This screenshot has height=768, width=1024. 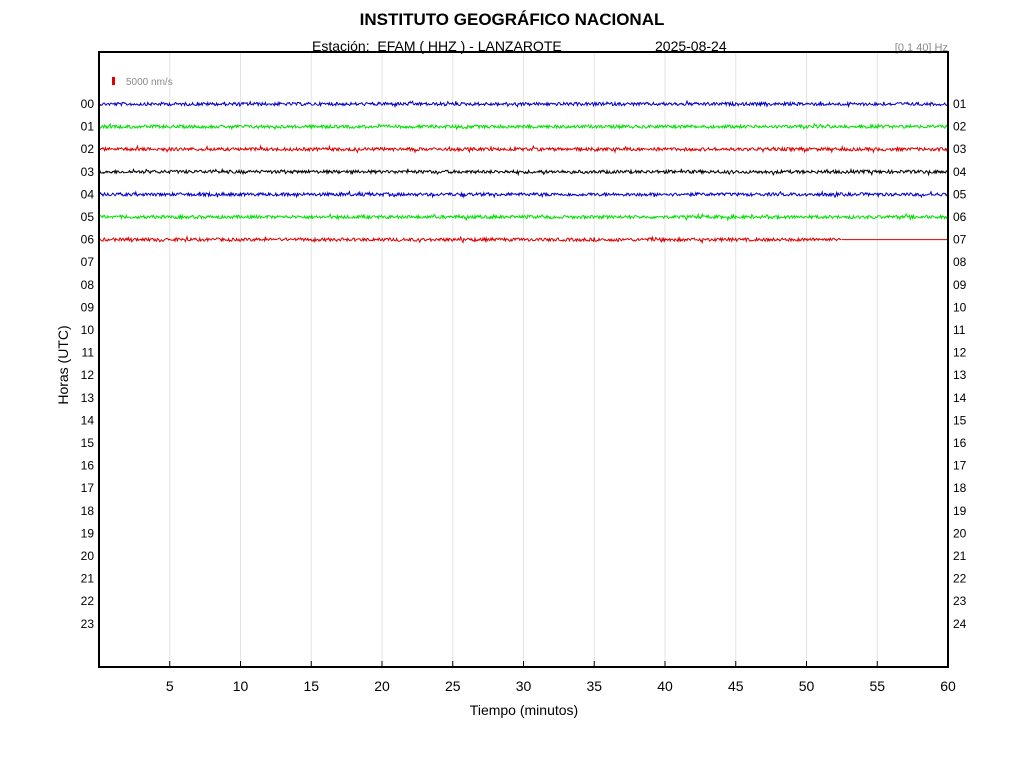 I want to click on right-hour-label: 01, so click(x=960, y=104).